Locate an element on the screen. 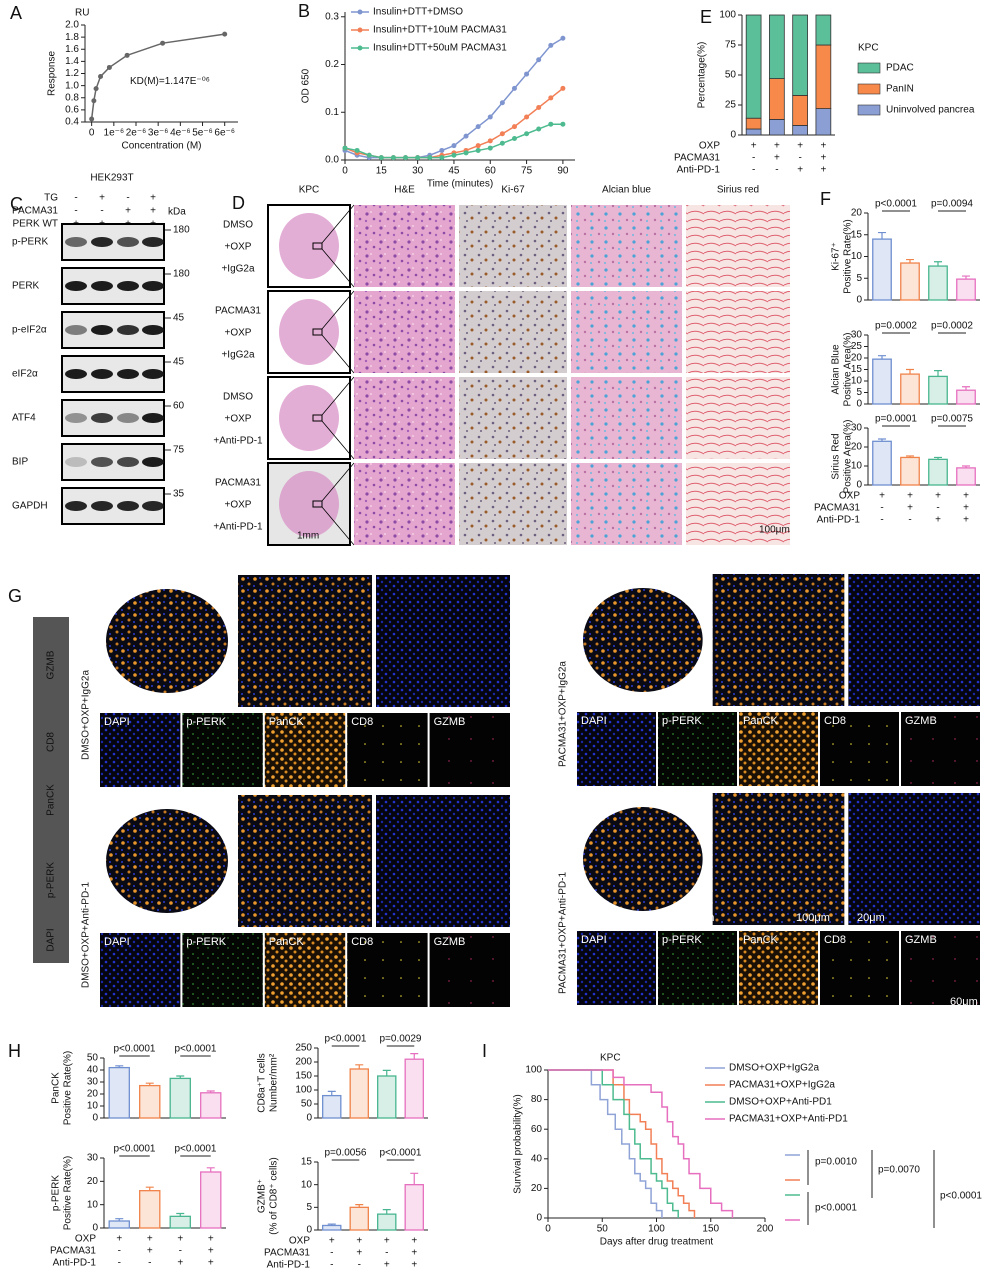  y-axis-label: Percentage(%) is located at coordinates (702, 75).